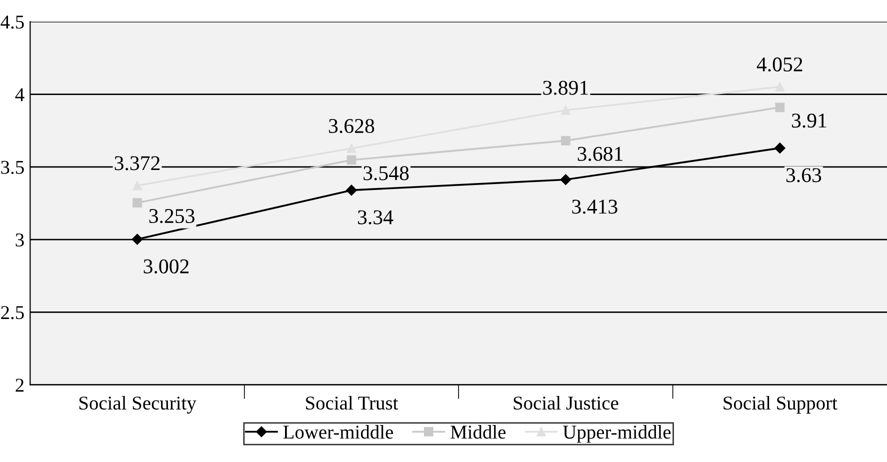  What do you see at coordinates (781, 405) in the screenshot?
I see `x-tick-label: Social Support` at bounding box center [781, 405].